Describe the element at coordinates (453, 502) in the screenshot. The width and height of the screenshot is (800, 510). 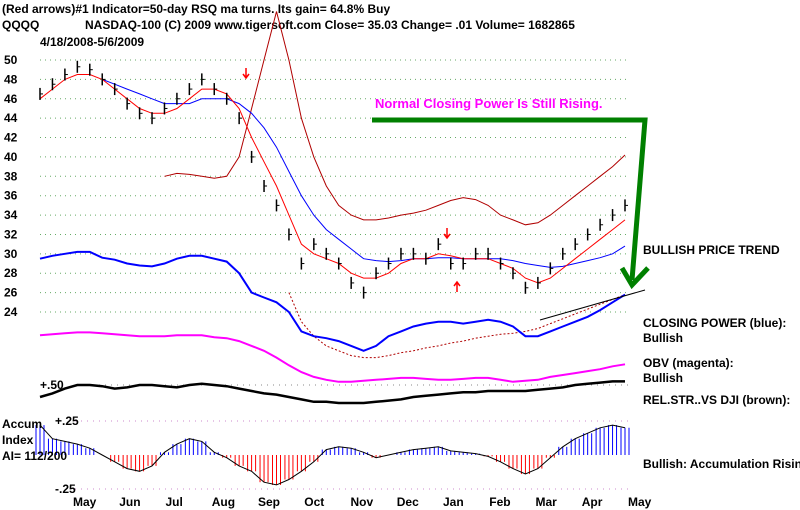
I see `x-tick-label: Jan` at that location.